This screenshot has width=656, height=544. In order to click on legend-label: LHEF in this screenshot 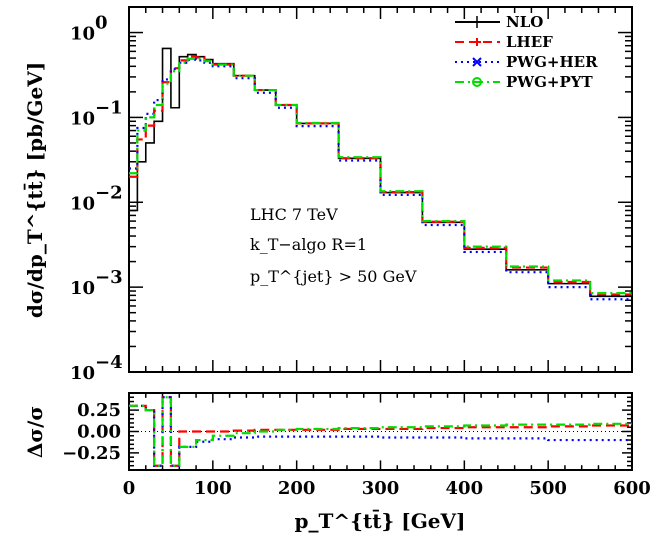, I will do `click(529, 42)`.